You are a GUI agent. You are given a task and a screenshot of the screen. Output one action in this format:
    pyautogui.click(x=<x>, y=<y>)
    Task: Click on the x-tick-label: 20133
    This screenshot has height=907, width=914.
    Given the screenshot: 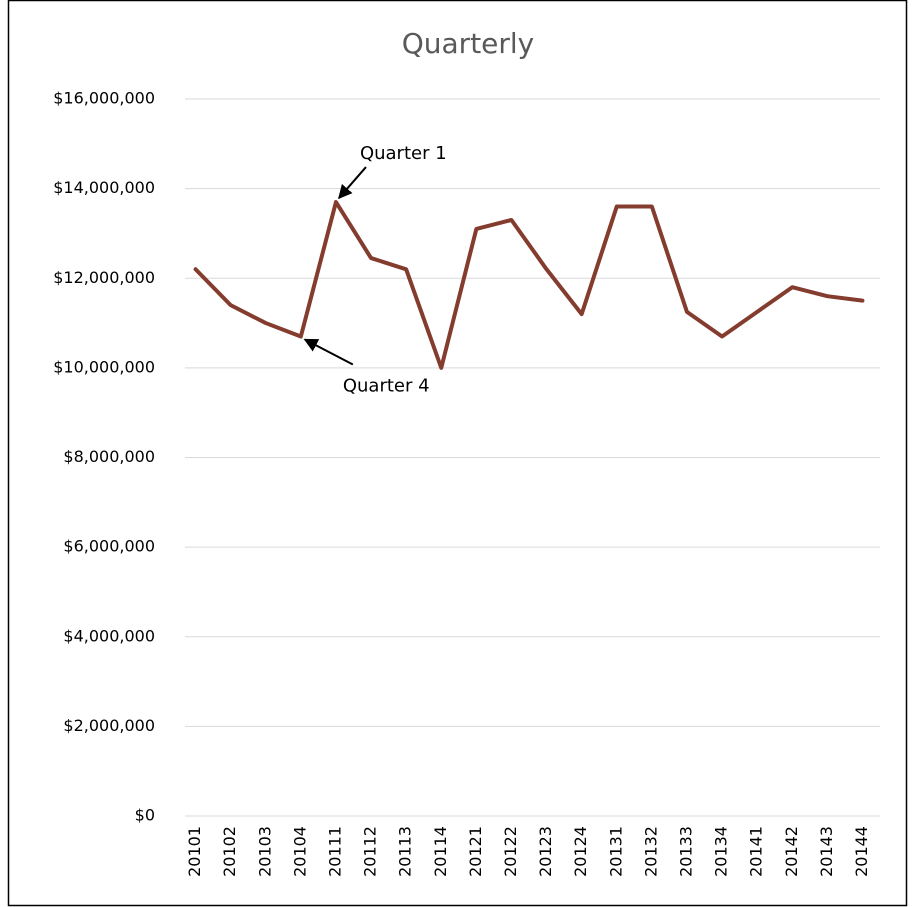 What is the action you would take?
    pyautogui.click(x=685, y=851)
    